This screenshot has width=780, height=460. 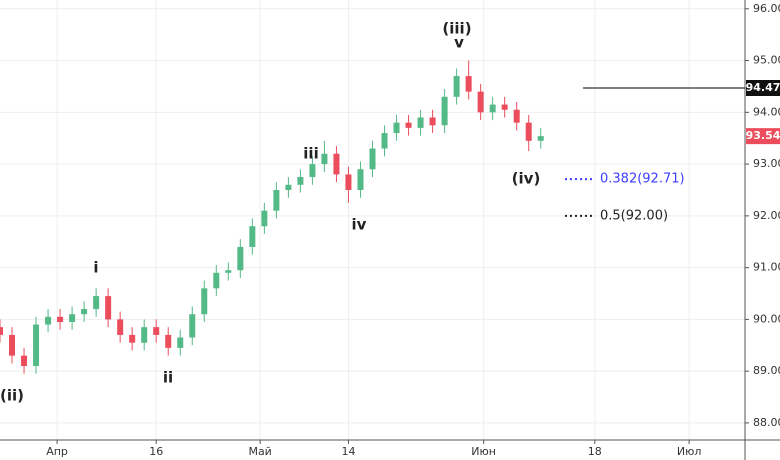 What do you see at coordinates (168, 378) in the screenshot?
I see `wave-label: ii` at bounding box center [168, 378].